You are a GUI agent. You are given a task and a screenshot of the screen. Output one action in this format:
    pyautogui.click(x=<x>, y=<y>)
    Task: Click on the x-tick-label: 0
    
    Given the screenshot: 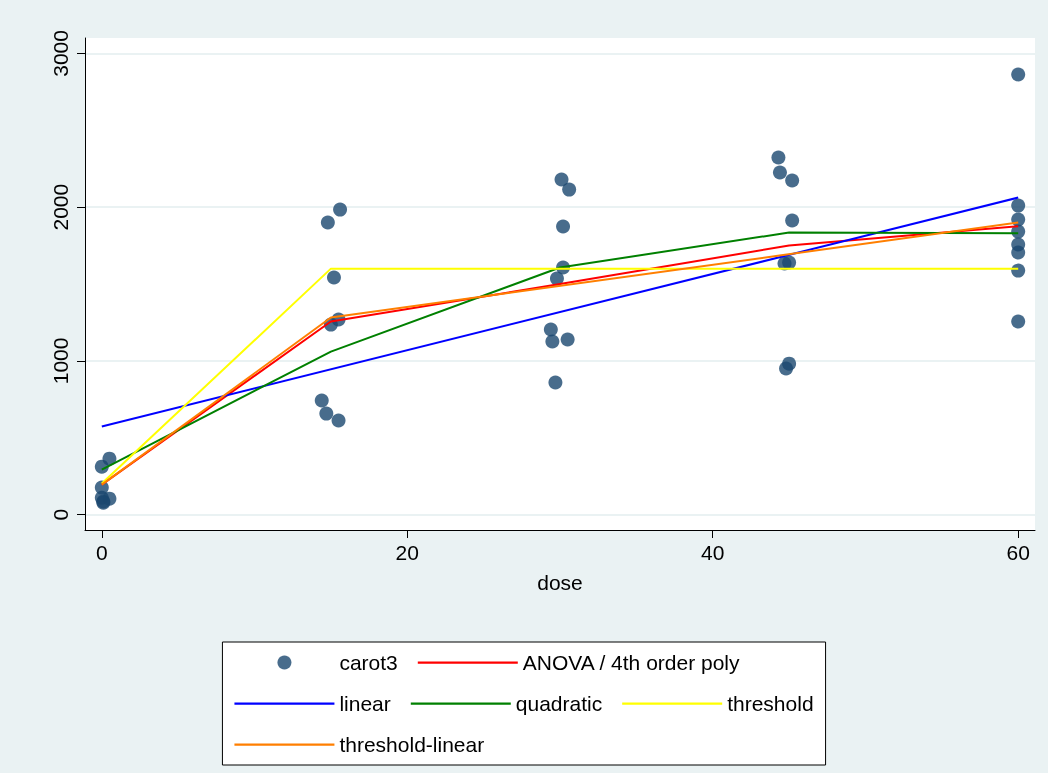 What is the action you would take?
    pyautogui.click(x=101, y=552)
    